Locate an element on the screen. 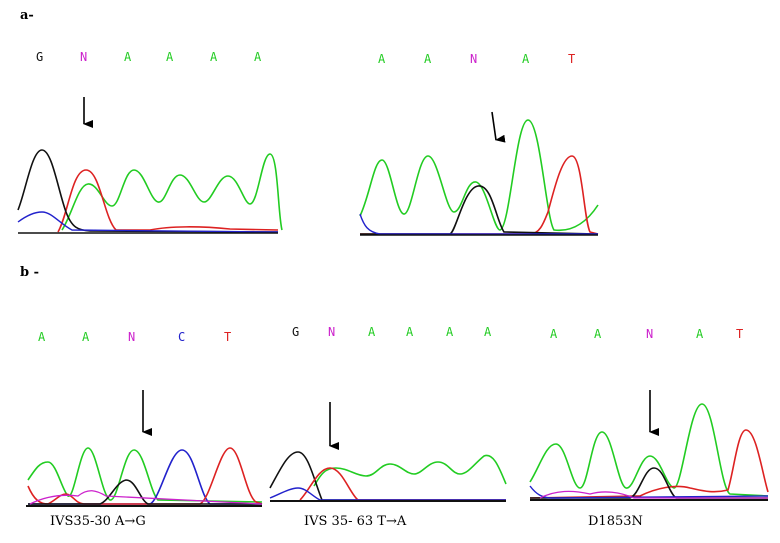 This screenshot has height=543, width=780. base-call: C is located at coordinates (182, 337).